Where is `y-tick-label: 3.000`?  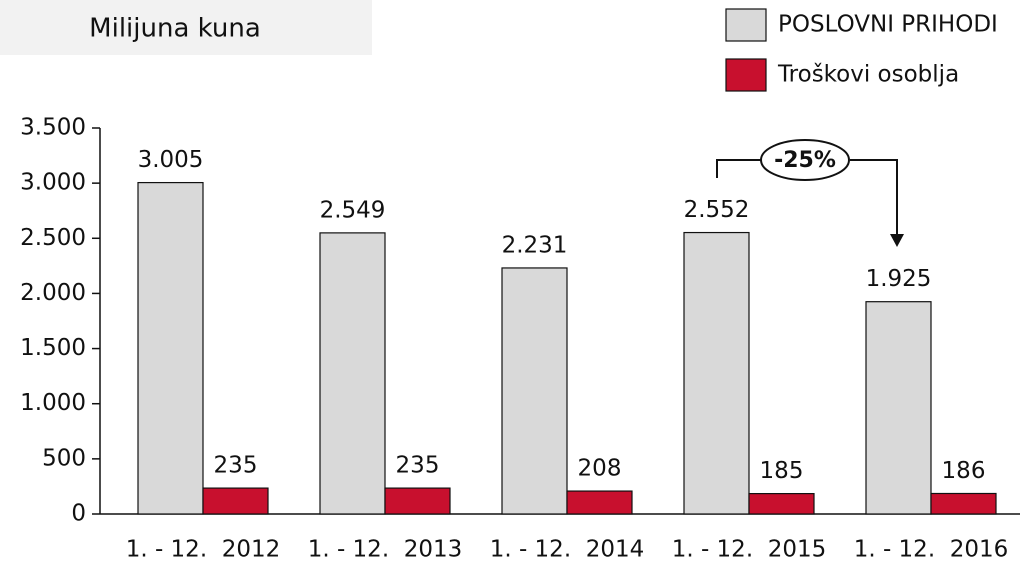
y-tick-label: 3.000 is located at coordinates (53, 183).